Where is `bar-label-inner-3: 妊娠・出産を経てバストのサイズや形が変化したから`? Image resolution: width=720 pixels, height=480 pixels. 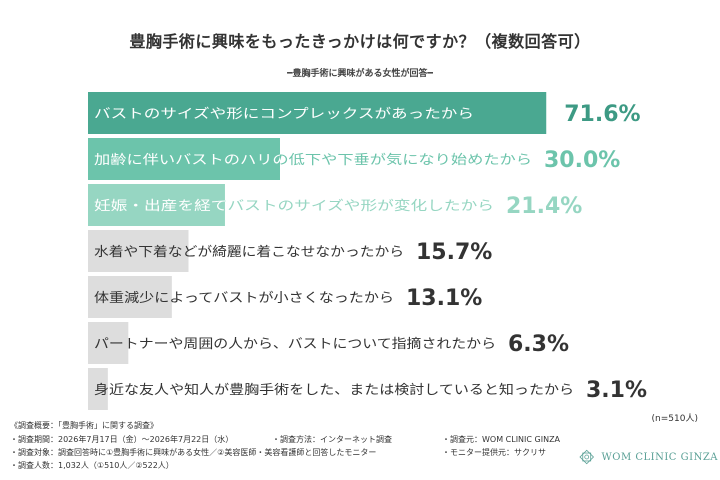 bar-label-inner-3: 妊娠・出産を経てバストのサイズや形が変化したから is located at coordinates (294, 206).